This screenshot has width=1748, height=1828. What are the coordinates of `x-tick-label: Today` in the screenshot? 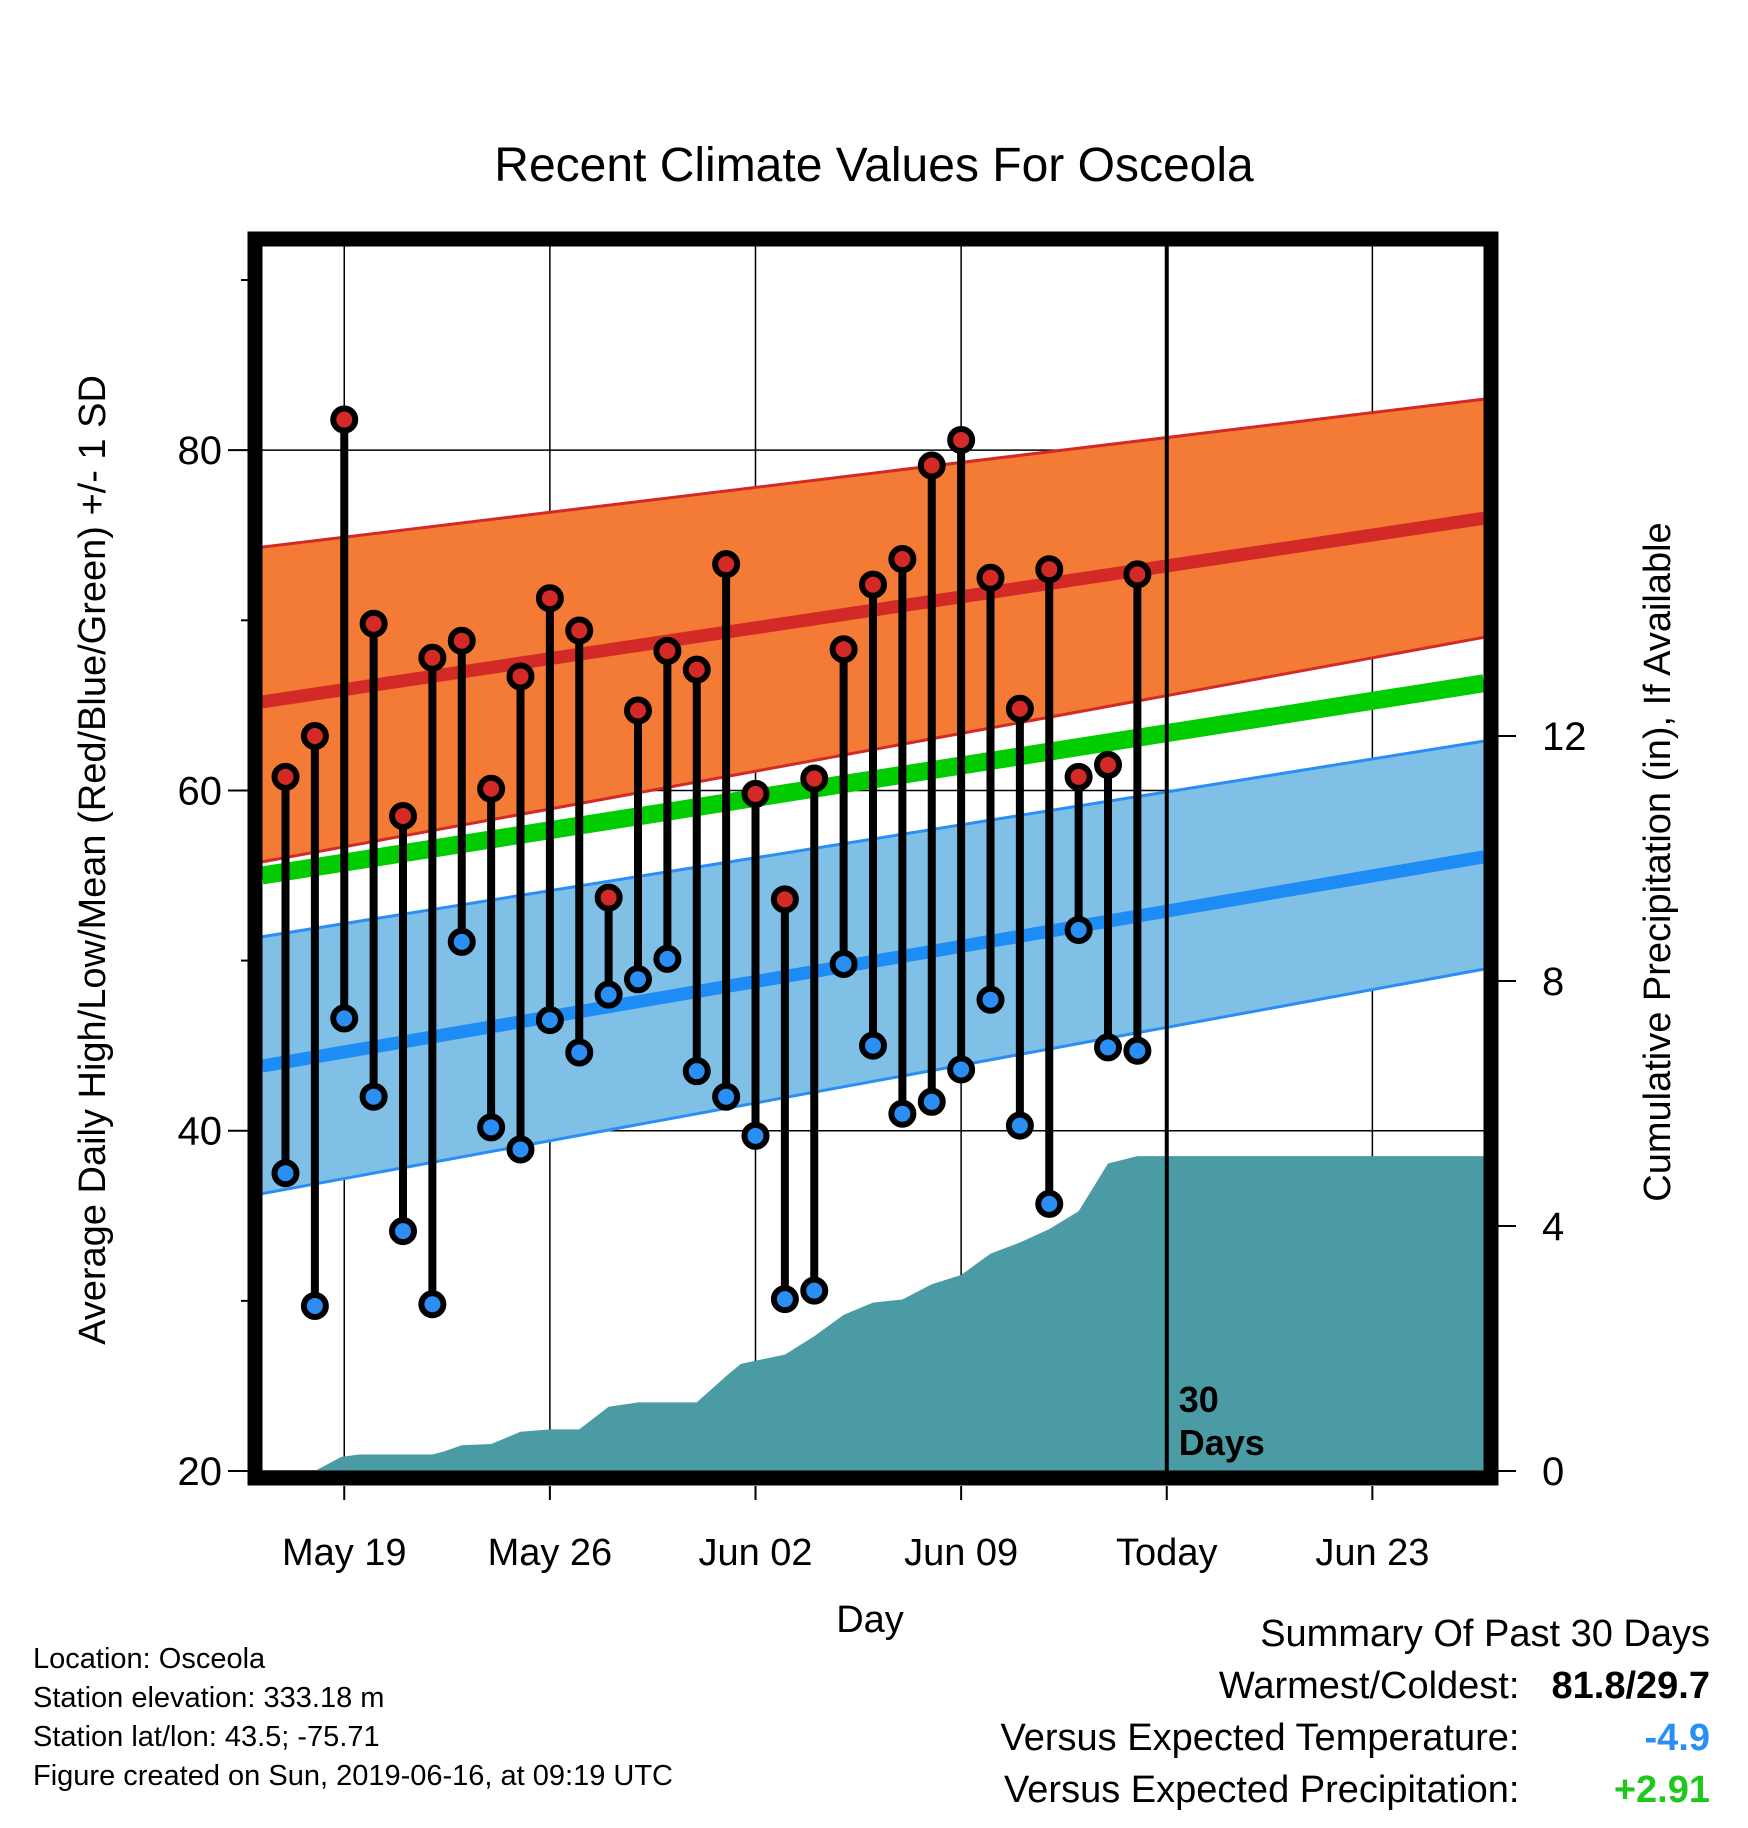 It's located at (1166, 1553).